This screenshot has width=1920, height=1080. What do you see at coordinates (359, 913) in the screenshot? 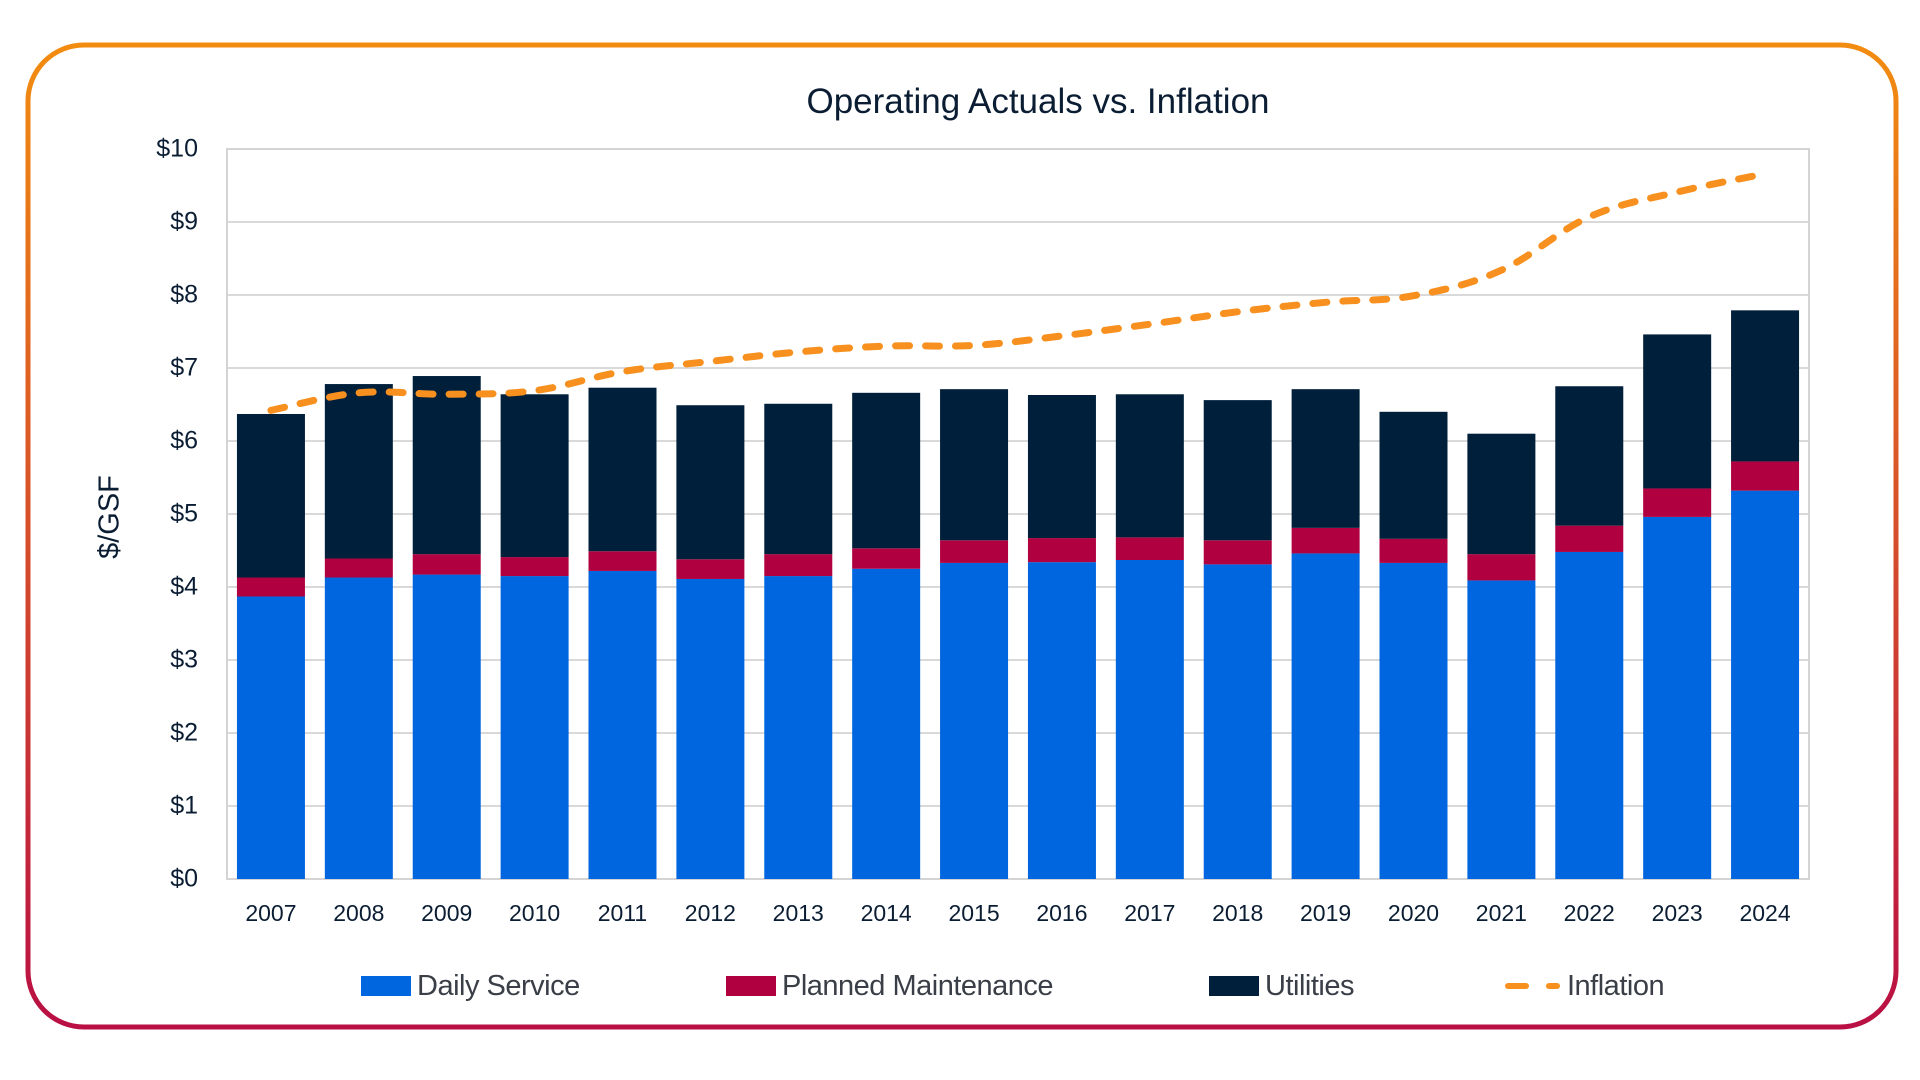
I see `x-tick-label: 2008` at bounding box center [359, 913].